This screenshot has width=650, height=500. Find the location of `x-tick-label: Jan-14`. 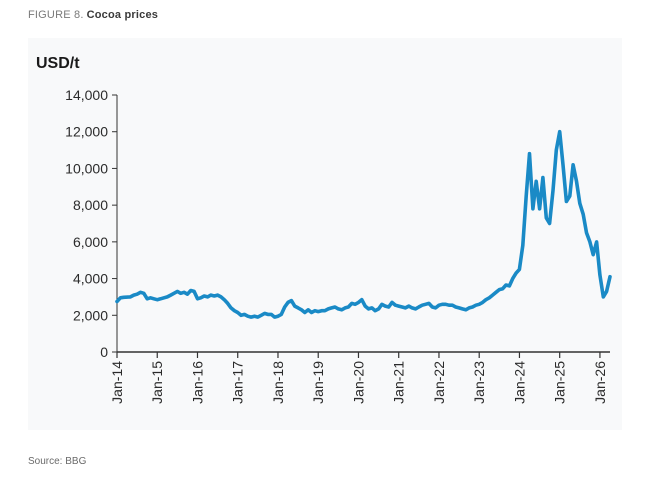

x-tick-label: Jan-14 is located at coordinates (117, 382).